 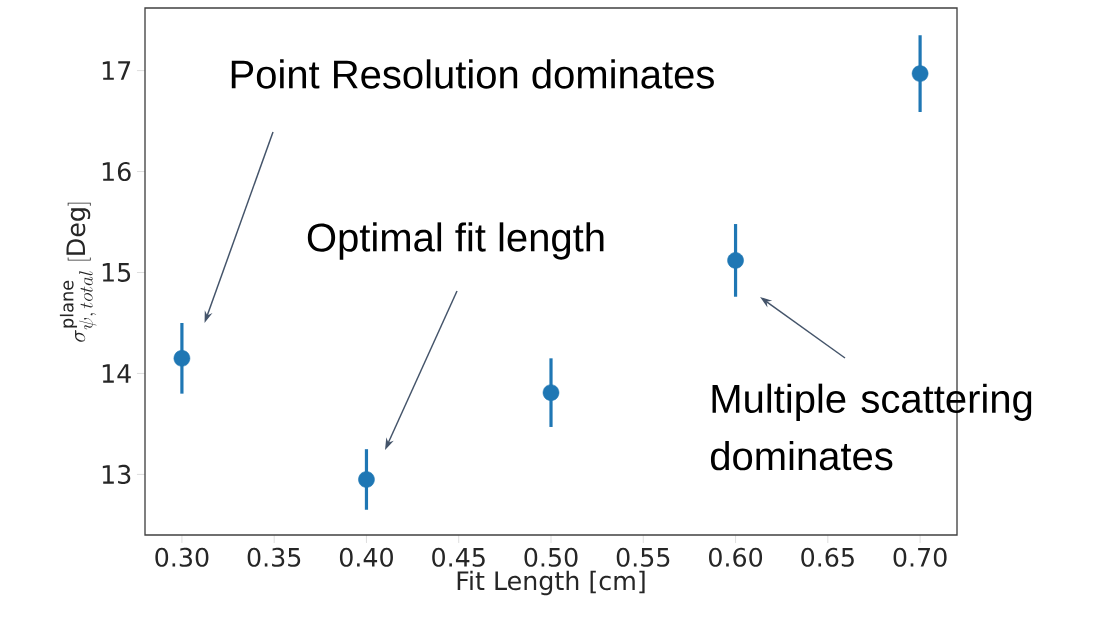 What do you see at coordinates (551, 557) in the screenshot?
I see `x-tick-label: 0.50` at bounding box center [551, 557].